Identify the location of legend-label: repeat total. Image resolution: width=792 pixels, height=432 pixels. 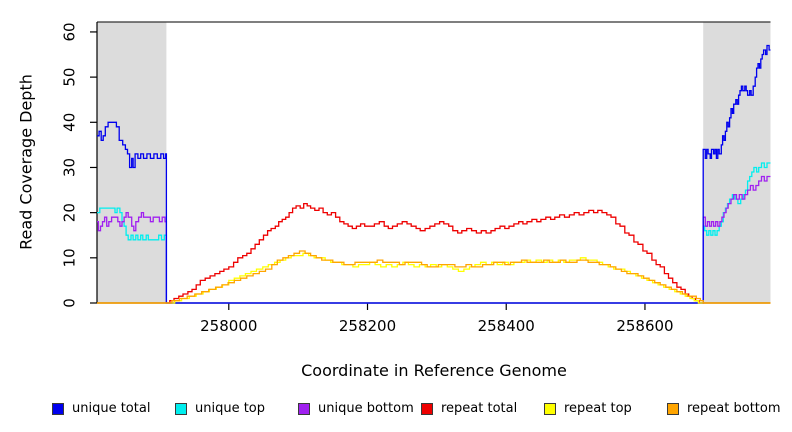
(479, 408).